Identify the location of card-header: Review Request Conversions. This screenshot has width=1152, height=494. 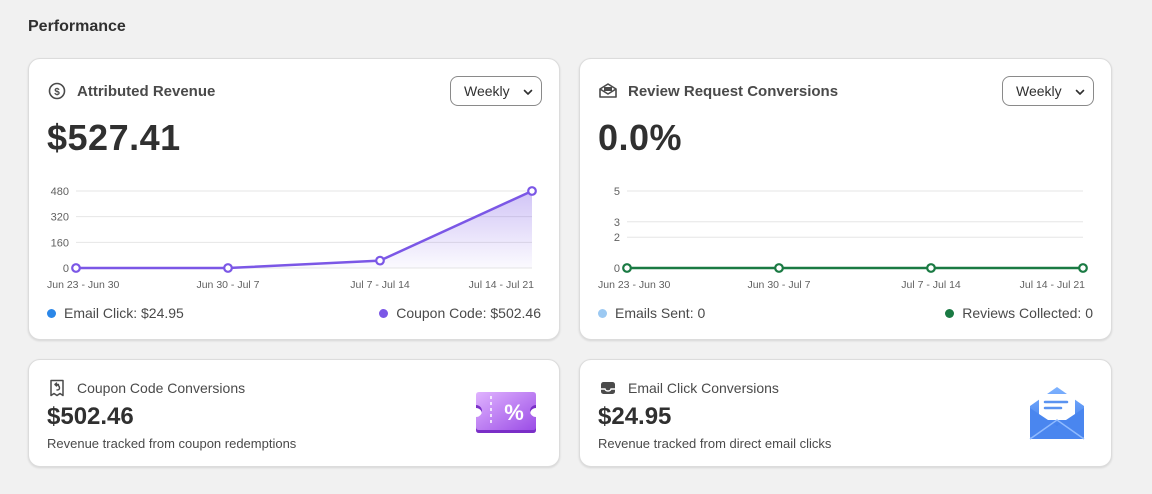
(718, 91).